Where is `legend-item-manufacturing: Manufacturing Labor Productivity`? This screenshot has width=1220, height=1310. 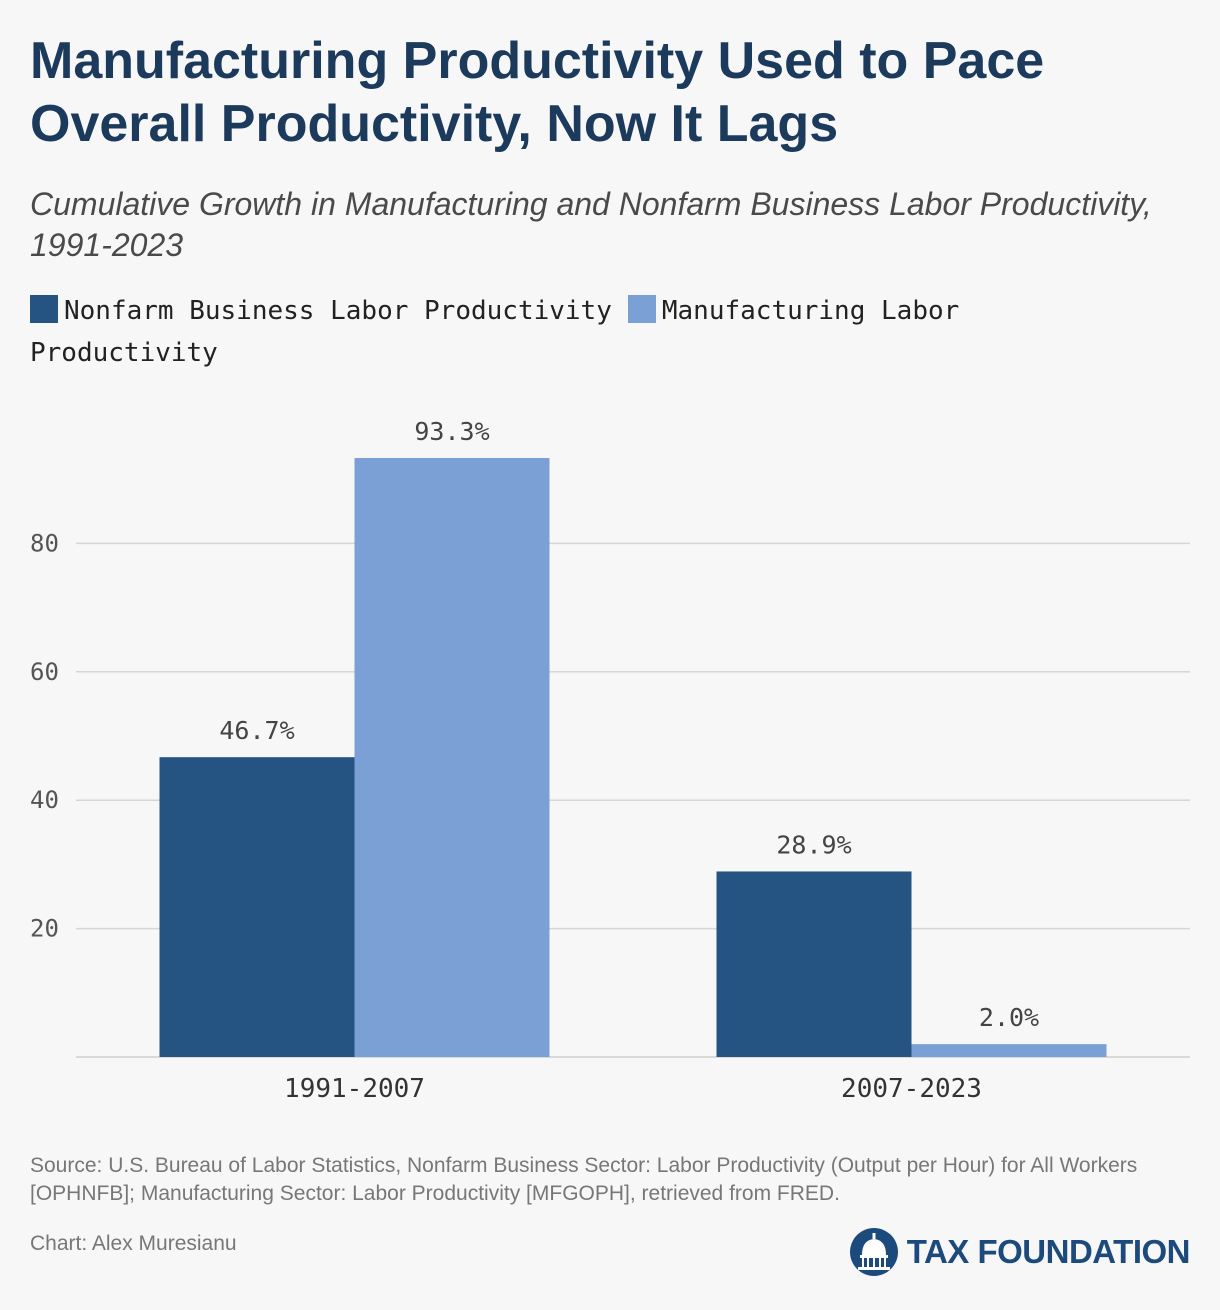
legend-item-manufacturing: Manufacturing Labor Productivity is located at coordinates (495, 331).